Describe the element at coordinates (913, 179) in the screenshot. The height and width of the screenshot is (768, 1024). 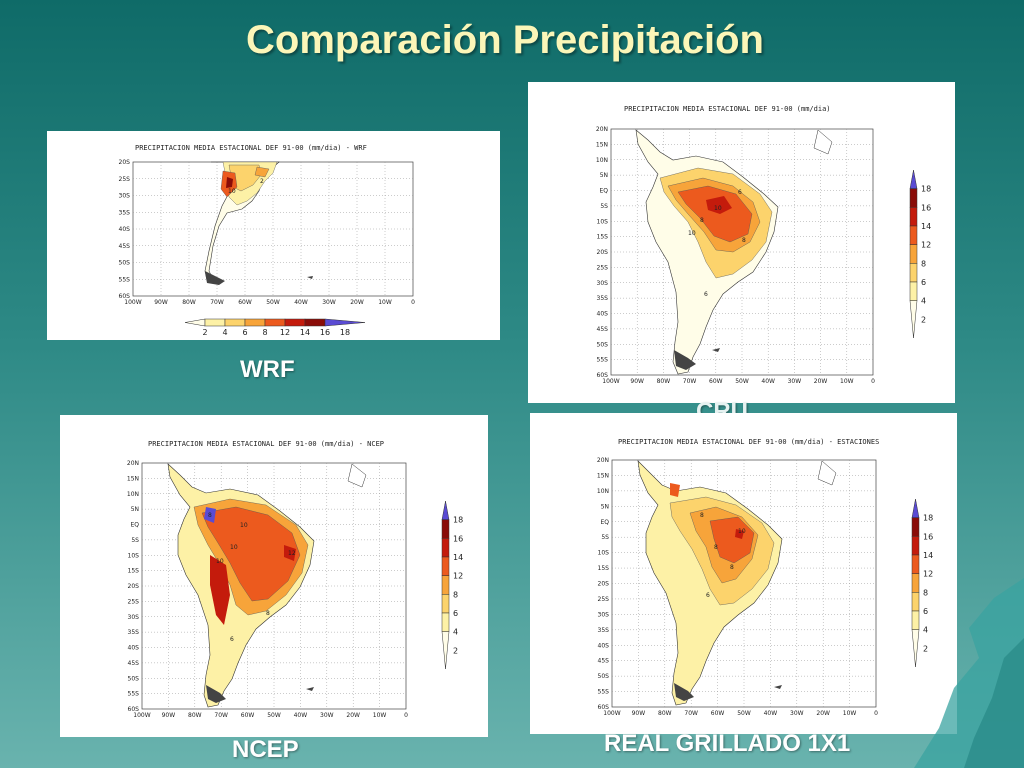
I see `colorbar-arrow-top` at that location.